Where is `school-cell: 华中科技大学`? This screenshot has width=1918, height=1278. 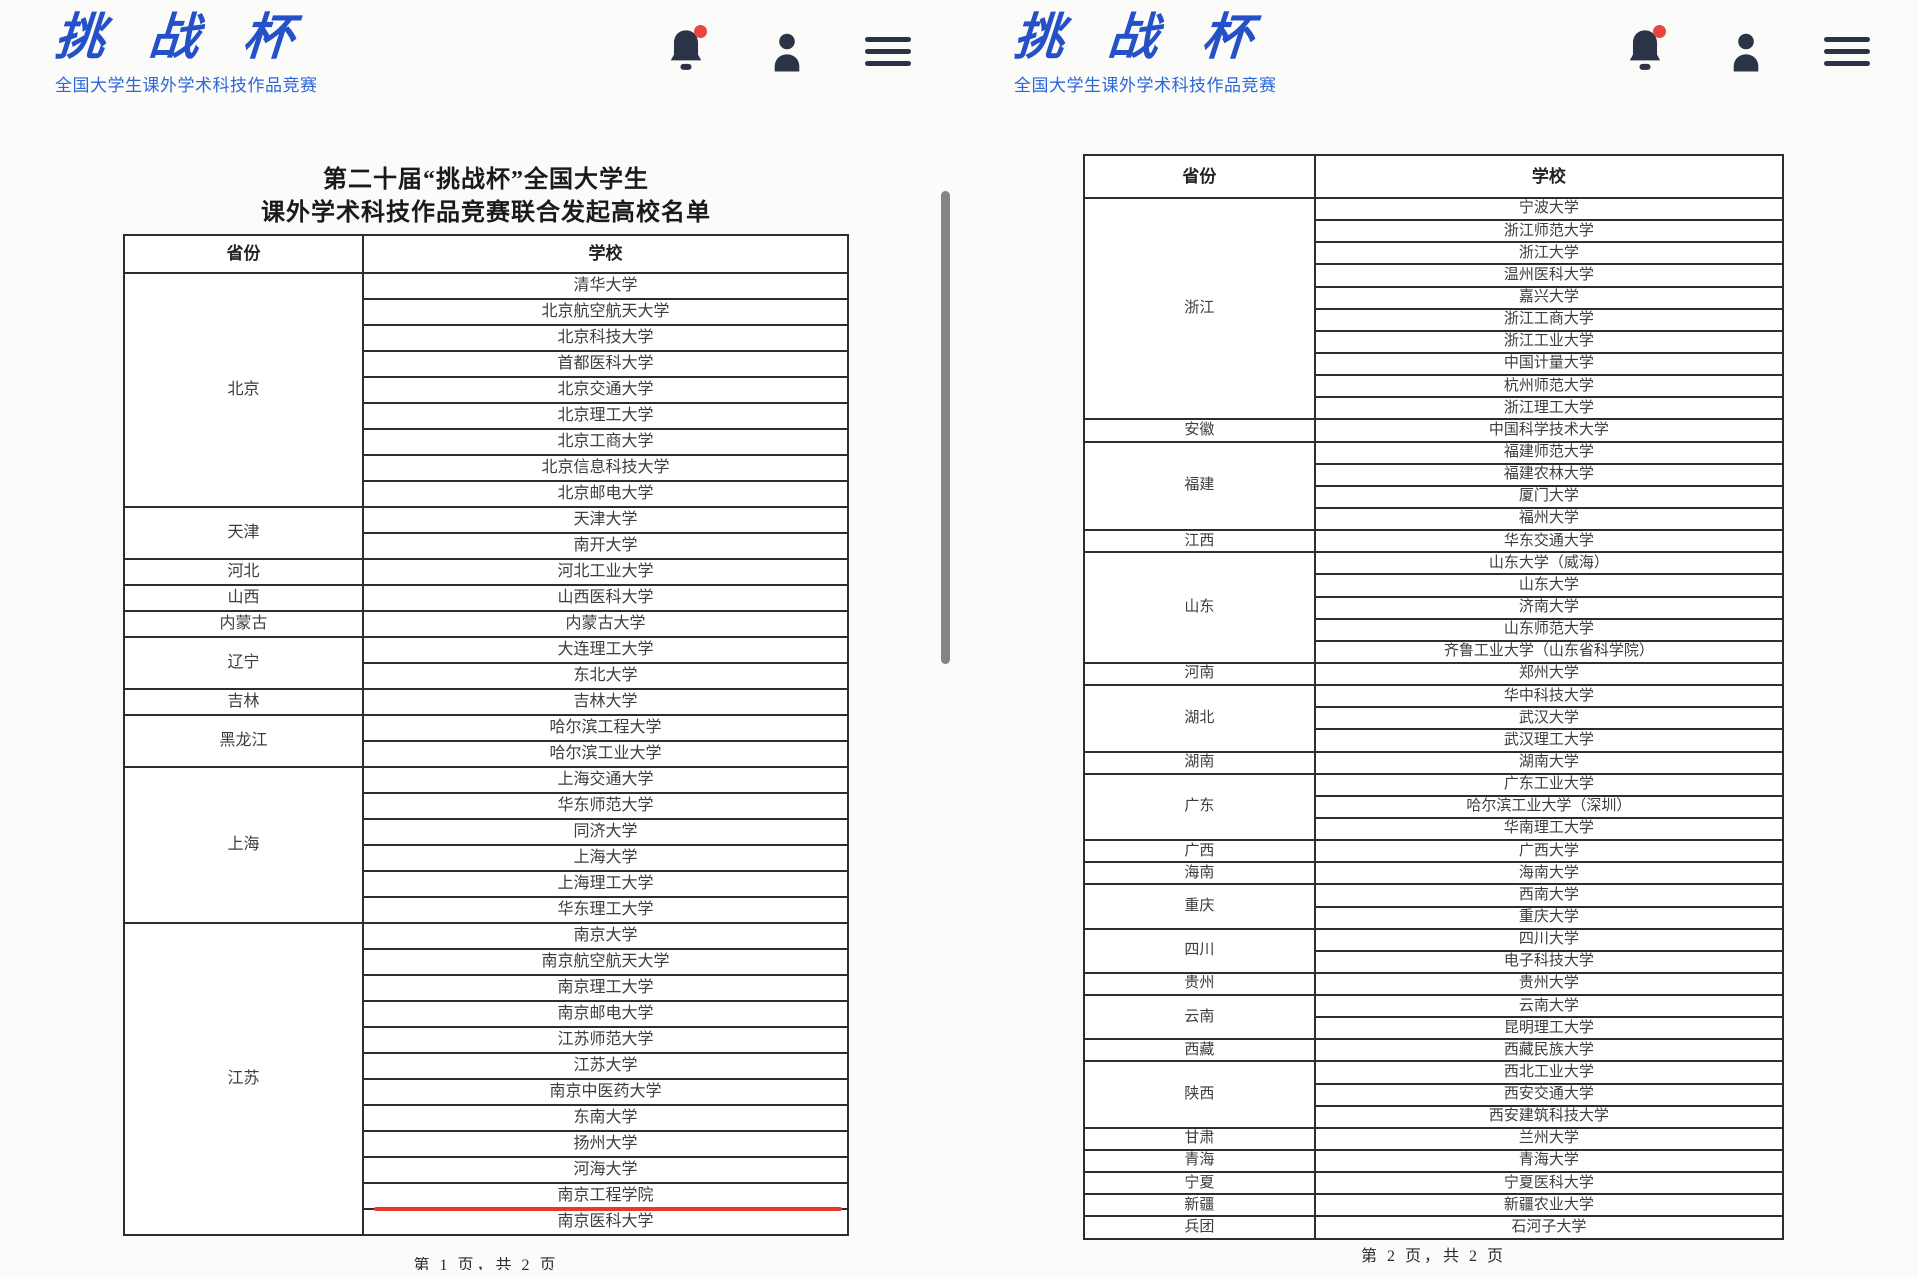 school-cell: 华中科技大学 is located at coordinates (1549, 696).